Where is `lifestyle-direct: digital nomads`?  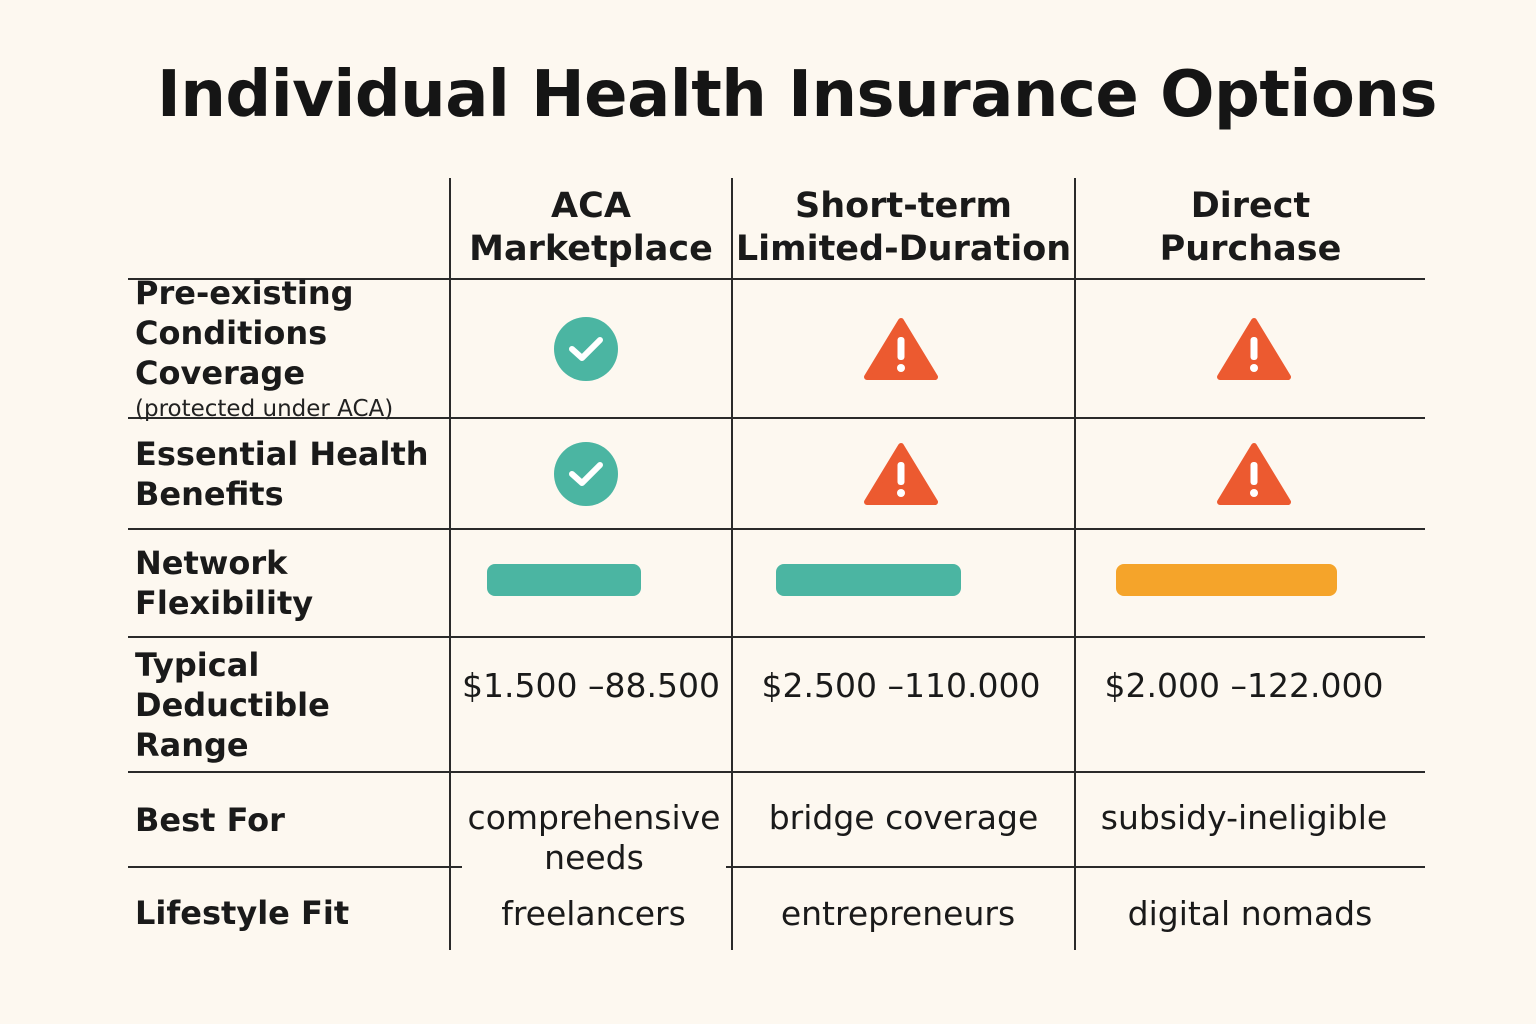
lifestyle-direct: digital nomads is located at coordinates (1250, 913).